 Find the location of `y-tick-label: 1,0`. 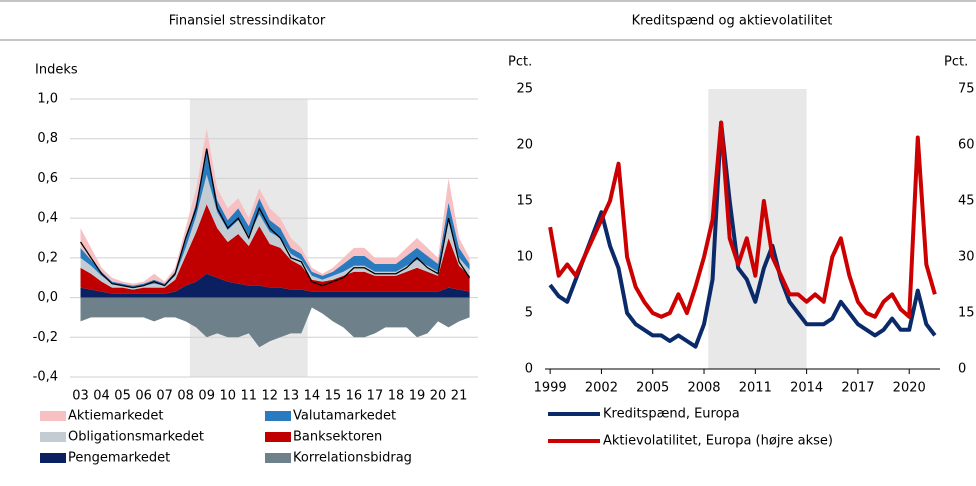

y-tick-label: 1,0 is located at coordinates (47, 99).